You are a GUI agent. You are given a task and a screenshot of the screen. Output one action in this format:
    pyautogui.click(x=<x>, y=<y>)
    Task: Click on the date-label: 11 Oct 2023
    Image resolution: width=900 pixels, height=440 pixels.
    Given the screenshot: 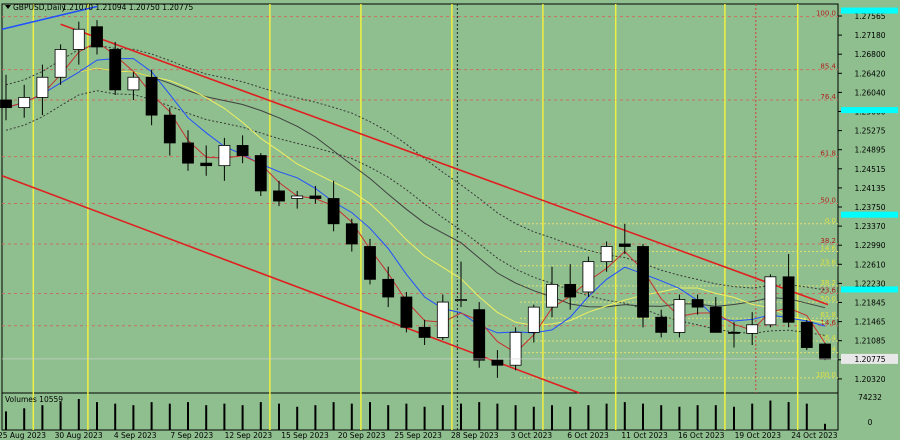 What is the action you would take?
    pyautogui.click(x=644, y=435)
    